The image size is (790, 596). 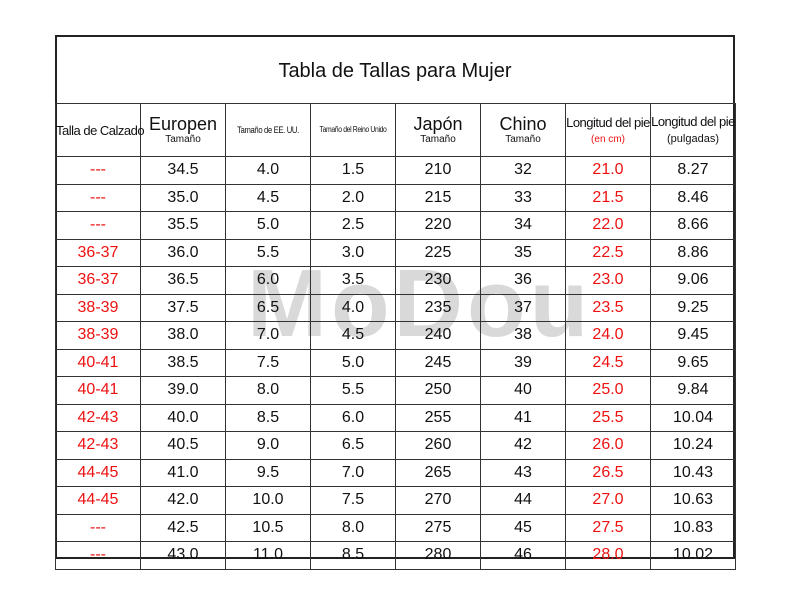 I want to click on cell-foot-length-cm: 21.0, so click(x=608, y=170).